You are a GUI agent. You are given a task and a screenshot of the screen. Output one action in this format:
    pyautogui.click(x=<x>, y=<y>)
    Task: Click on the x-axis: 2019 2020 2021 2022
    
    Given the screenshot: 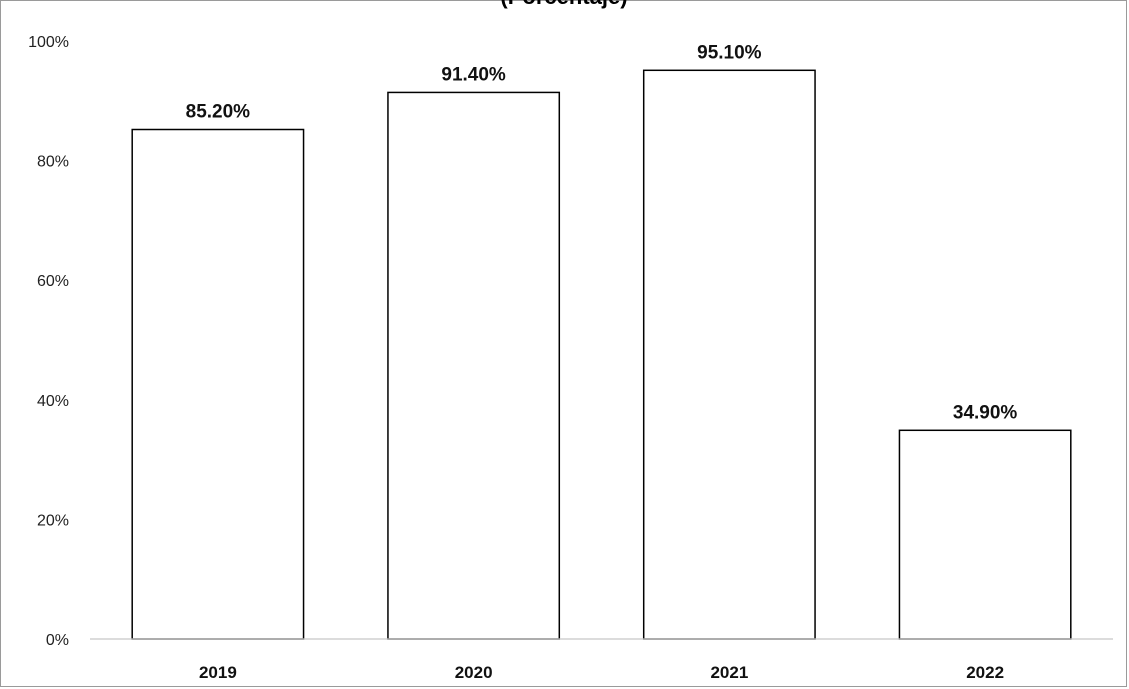 What is the action you would take?
    pyautogui.click(x=601, y=672)
    